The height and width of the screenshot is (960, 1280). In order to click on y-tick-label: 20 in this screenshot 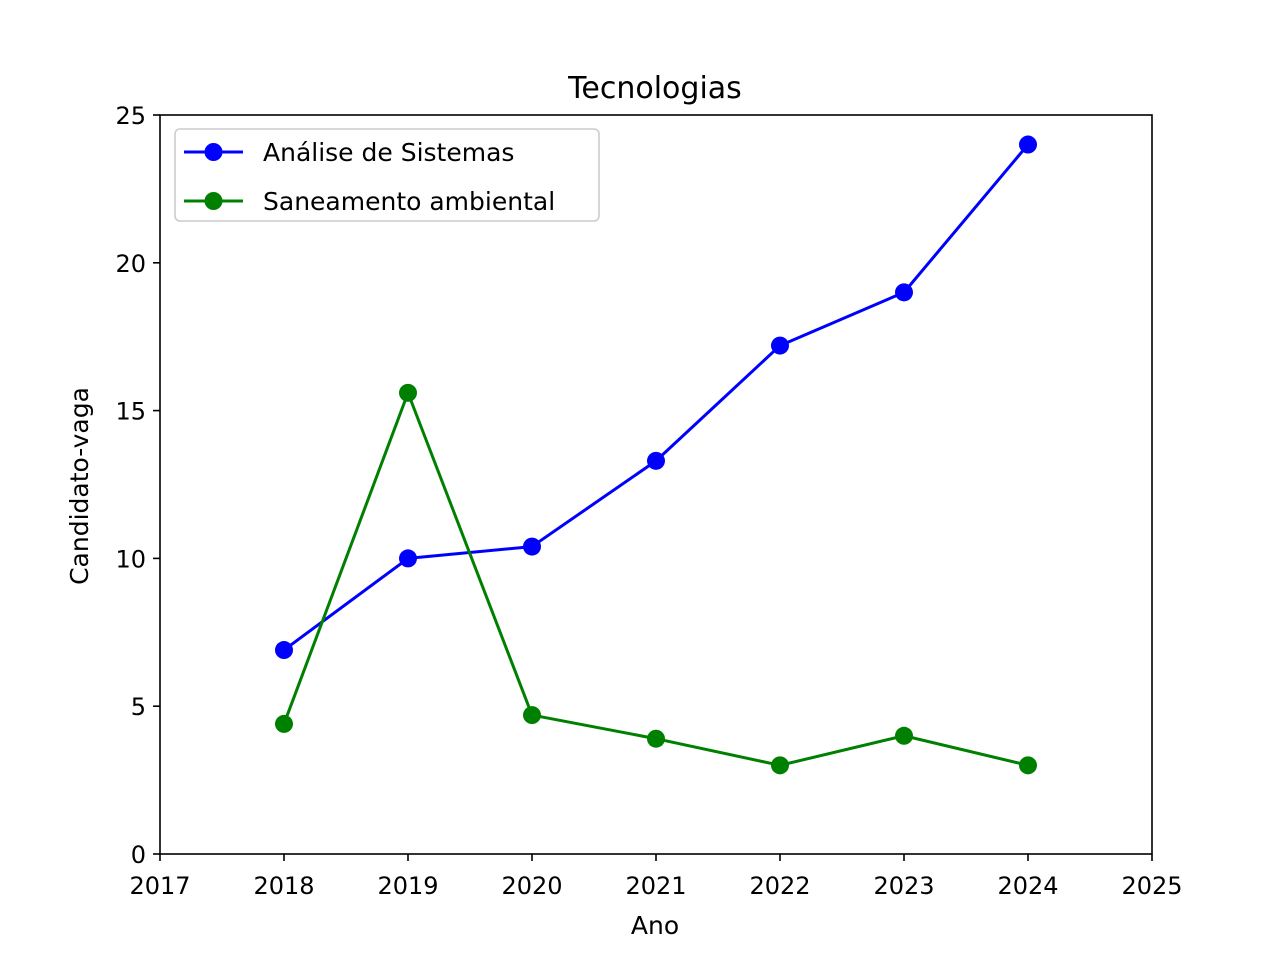, I will do `click(130, 264)`.